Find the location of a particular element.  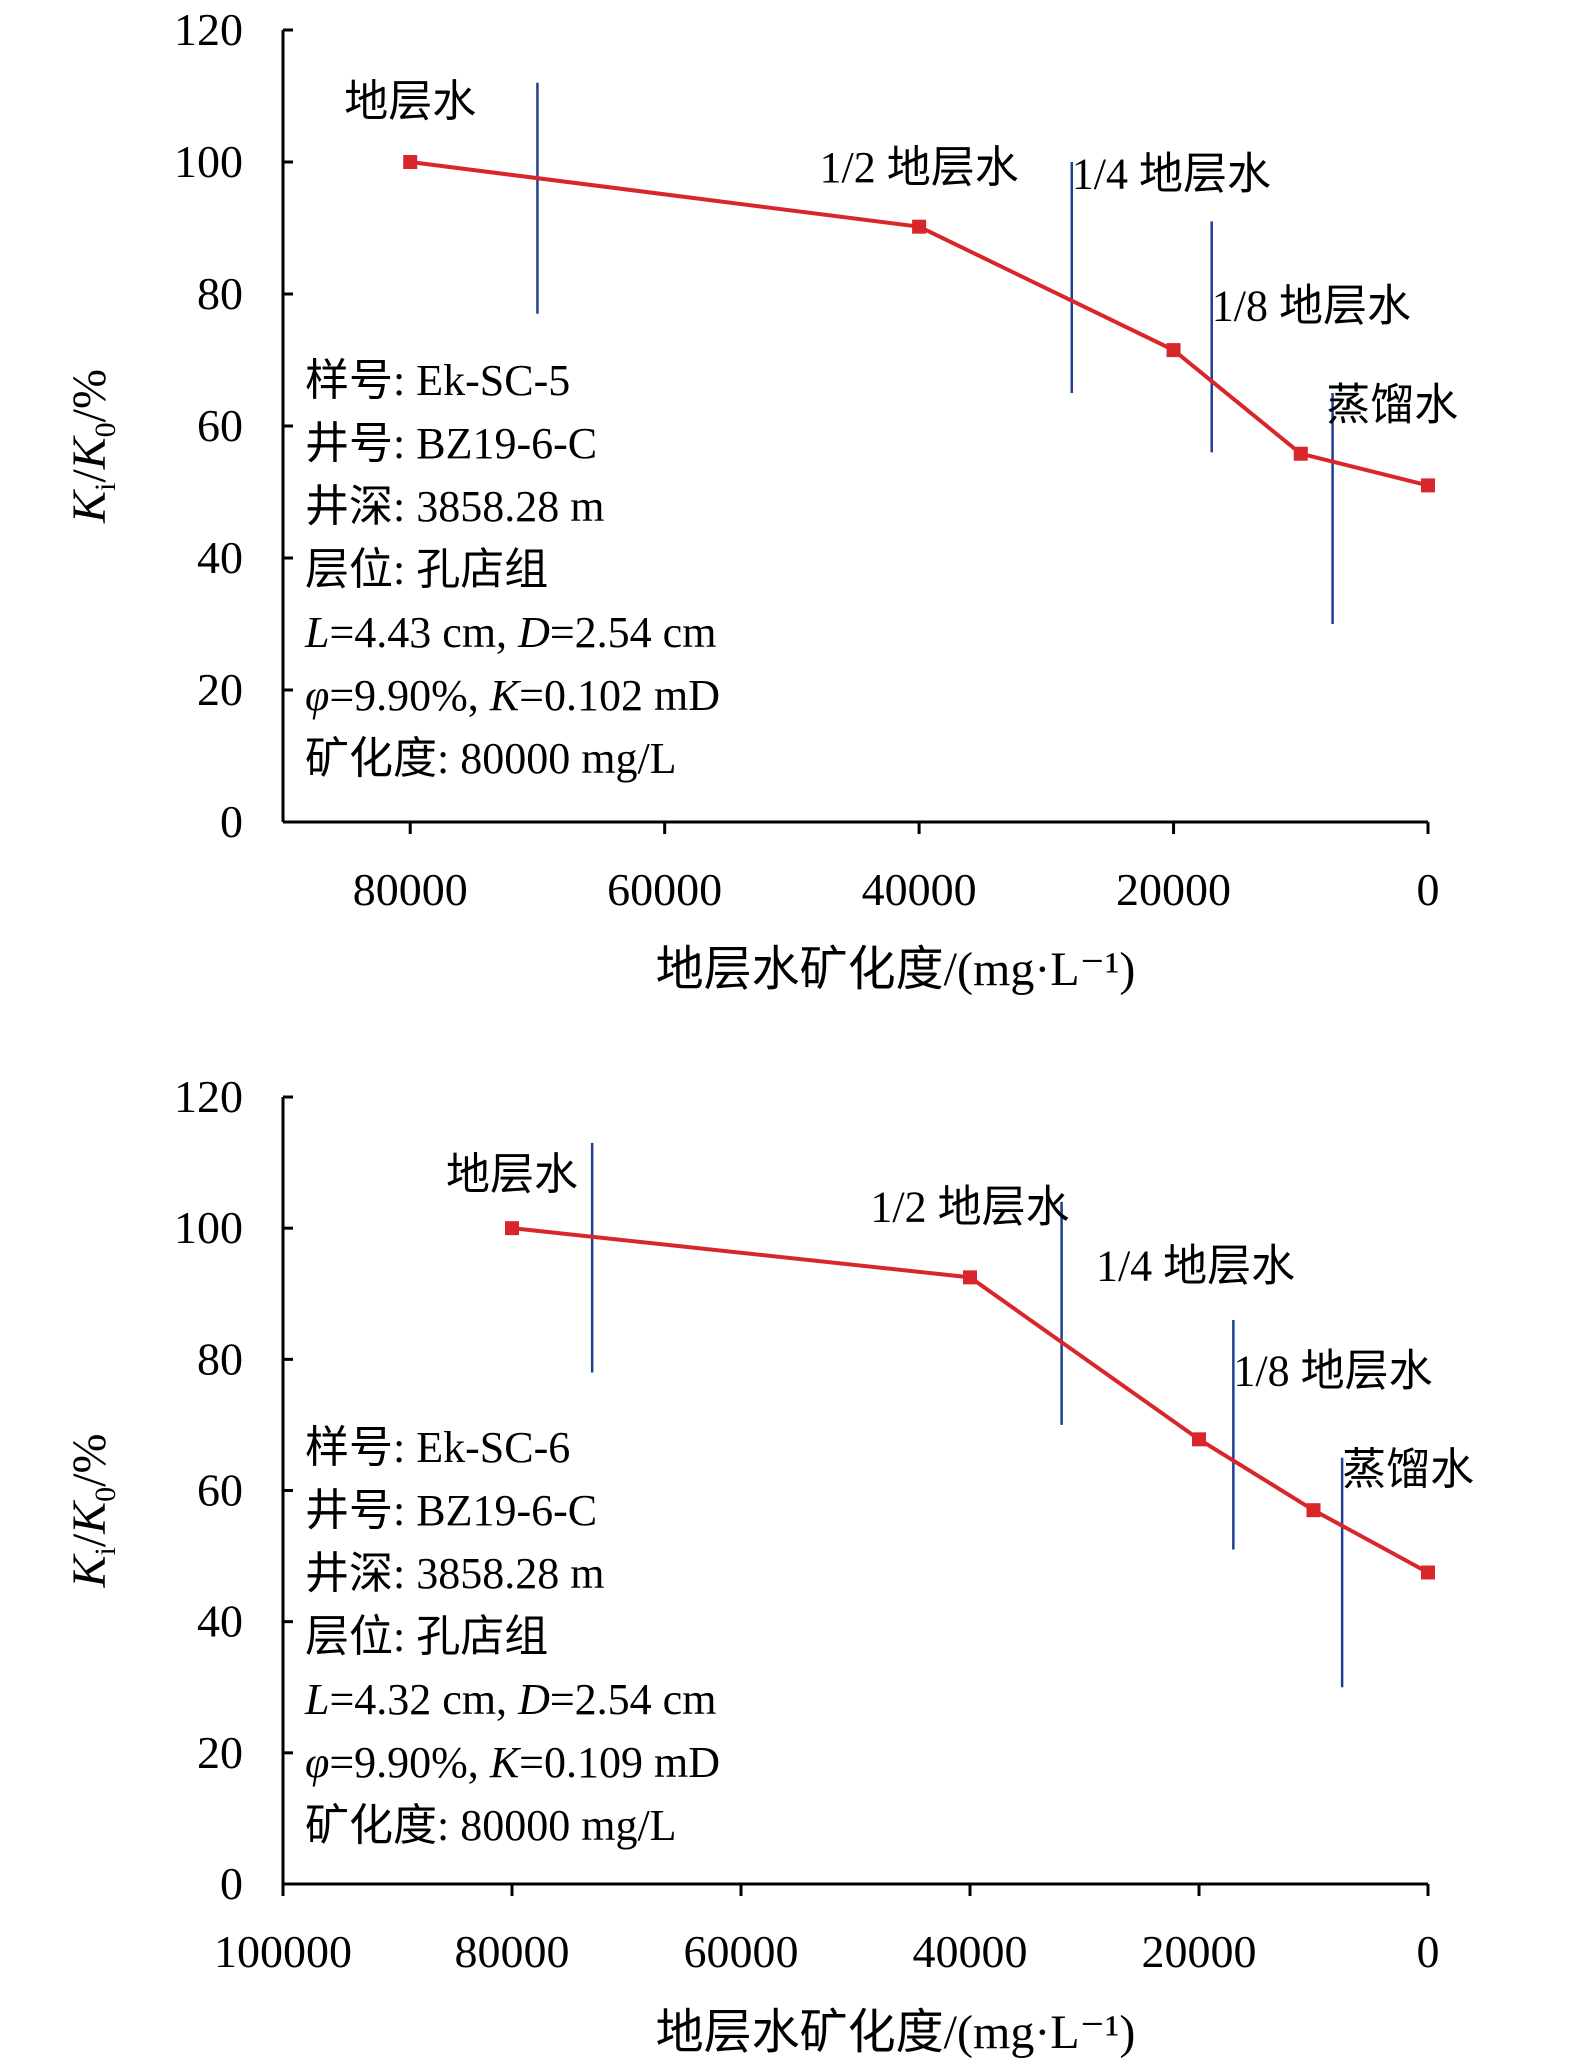

sample-info-line: 样号: Ek-SC-5 is located at coordinates (437, 380).